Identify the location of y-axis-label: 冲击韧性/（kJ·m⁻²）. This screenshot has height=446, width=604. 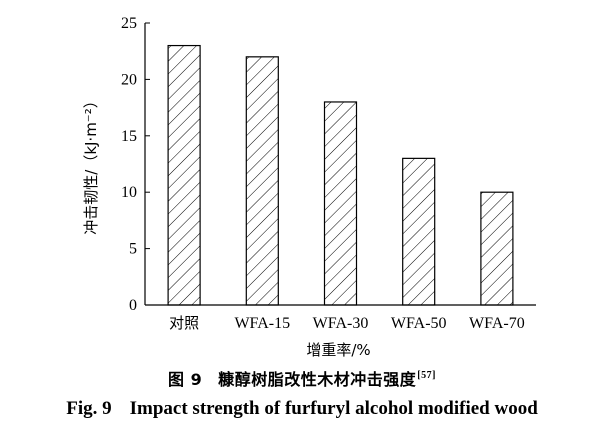
(91, 163).